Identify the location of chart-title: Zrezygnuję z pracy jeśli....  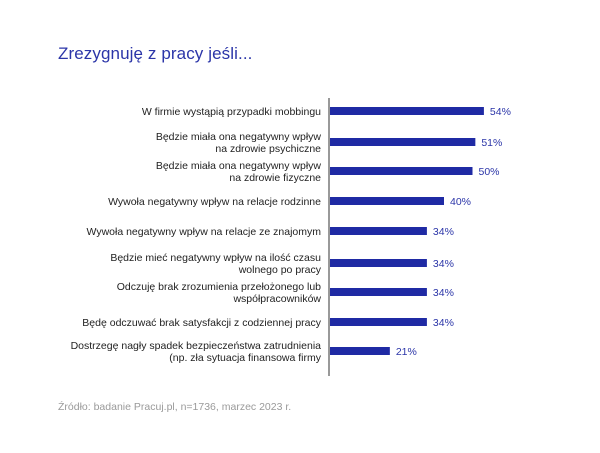
(155, 53).